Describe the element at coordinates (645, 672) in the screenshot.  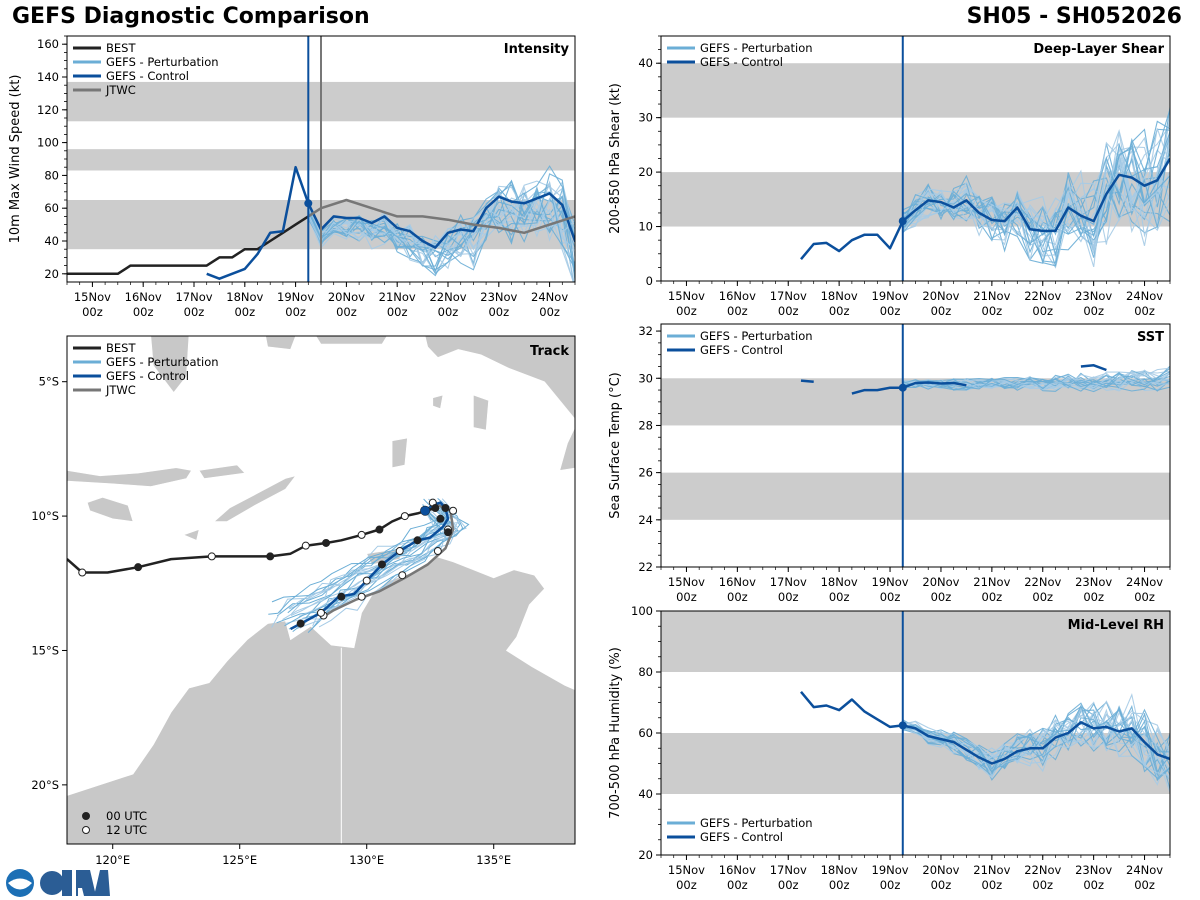
I see `y-tick-label: 80` at that location.